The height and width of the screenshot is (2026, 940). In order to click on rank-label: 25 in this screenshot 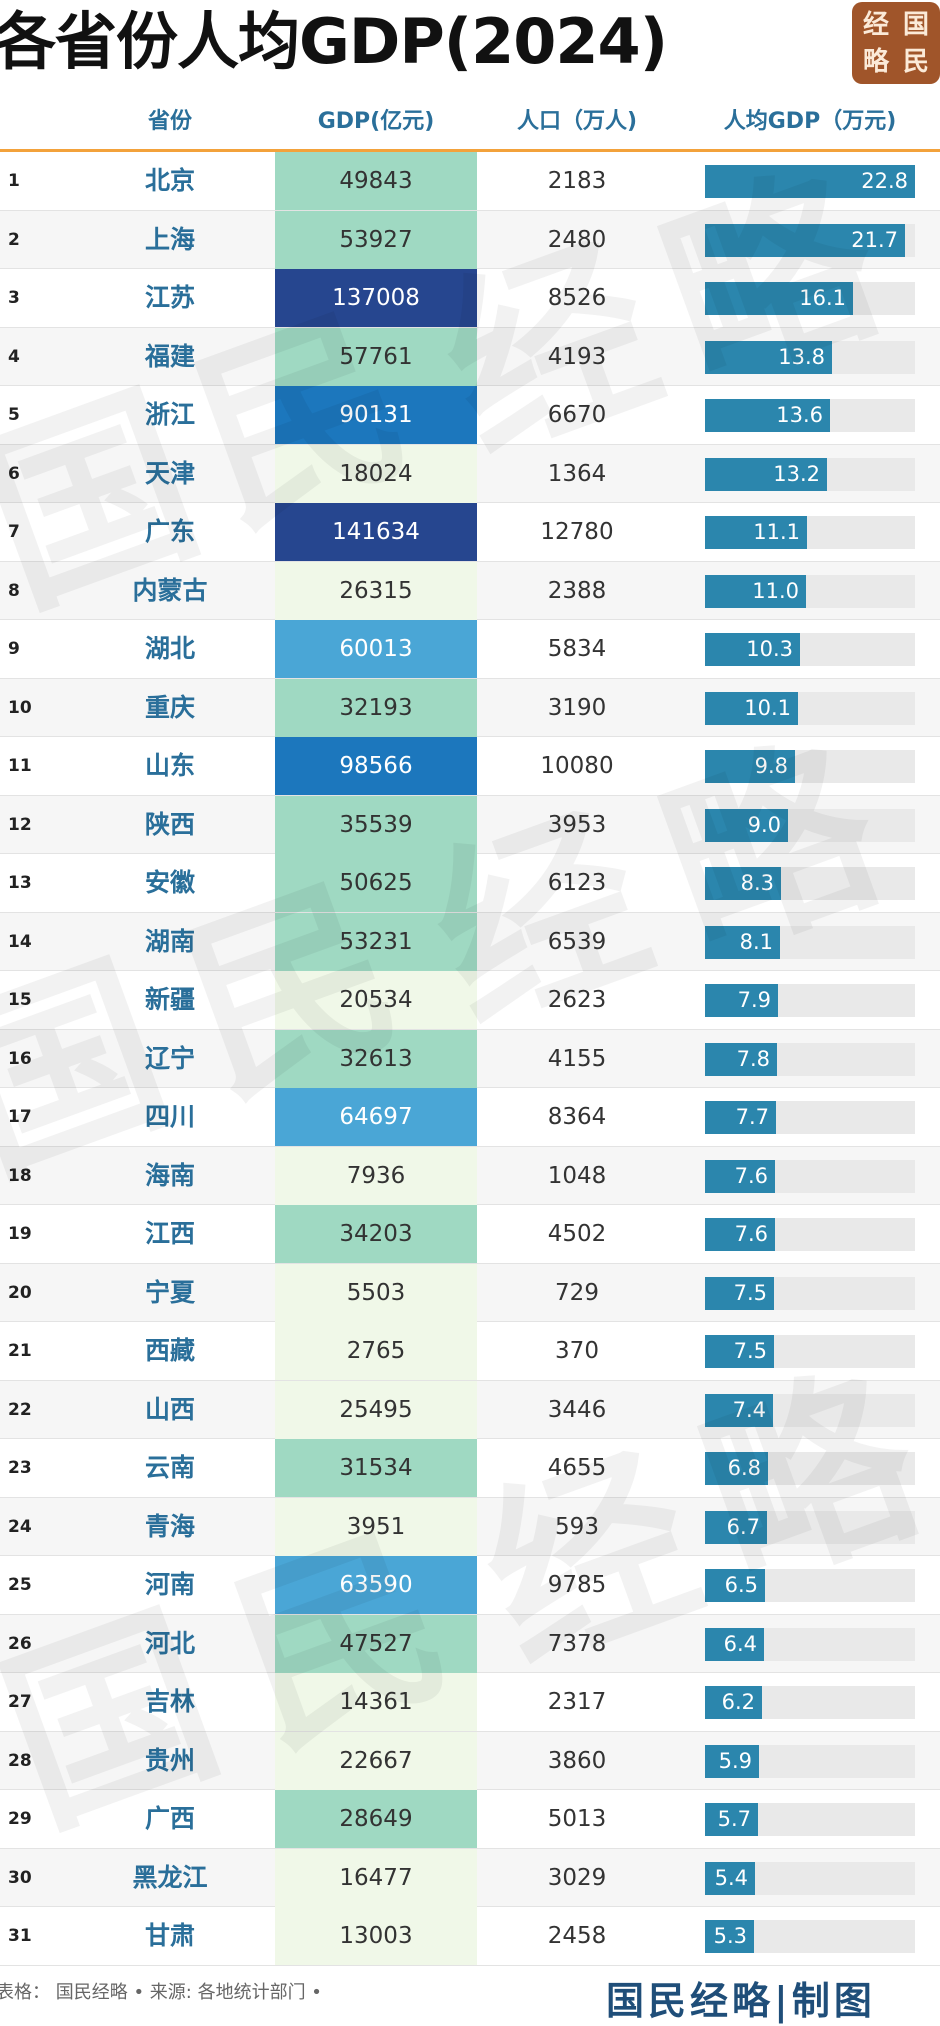, I will do `click(20, 1585)`.